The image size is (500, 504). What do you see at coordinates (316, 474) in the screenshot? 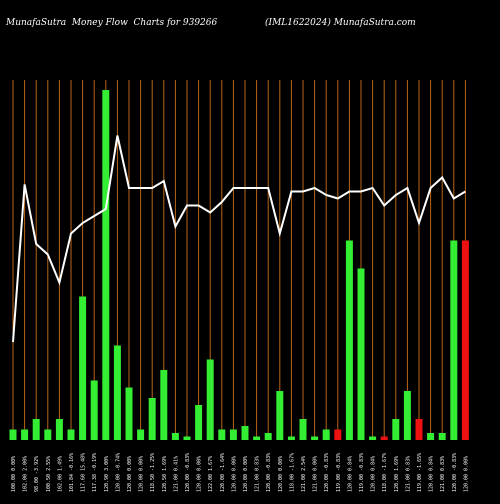
I see `x-tick-label: 121.00 0.00%` at bounding box center [316, 474].